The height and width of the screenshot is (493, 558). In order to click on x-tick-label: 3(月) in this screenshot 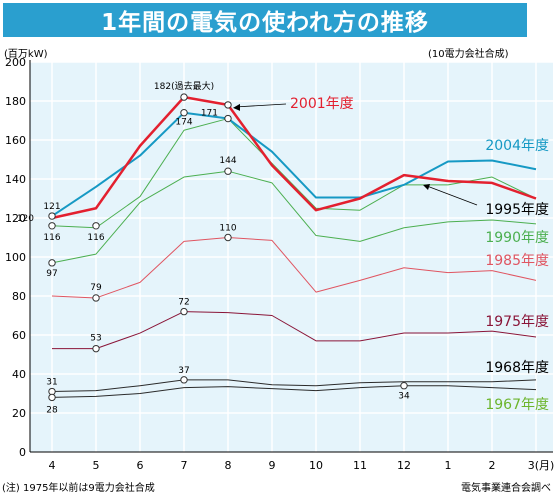, I will do `click(541, 465)`.